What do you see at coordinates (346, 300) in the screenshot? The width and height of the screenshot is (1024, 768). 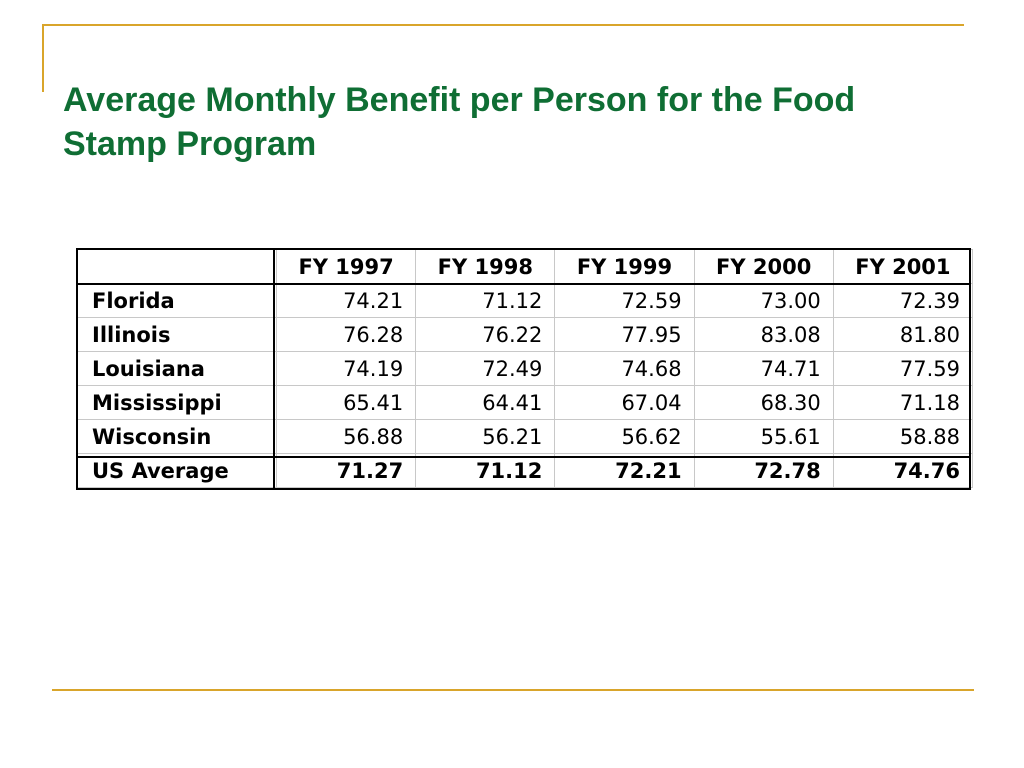 I see `table-cell: 74.21` at bounding box center [346, 300].